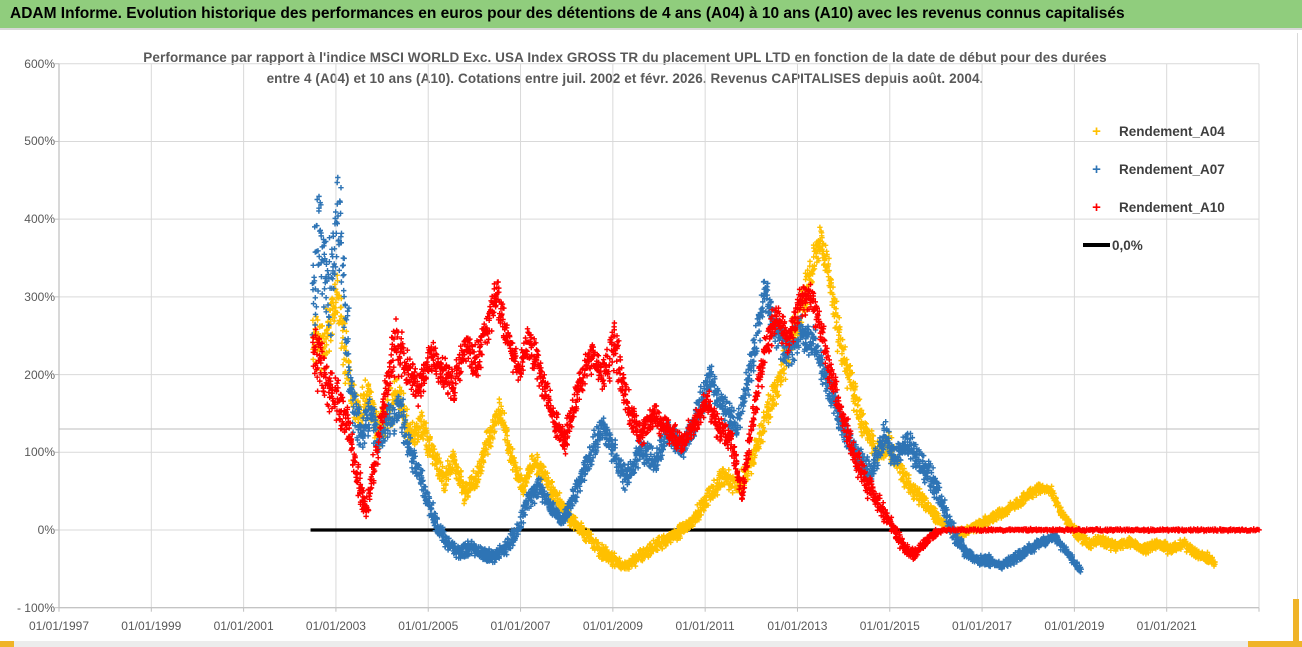 The image size is (1302, 647). What do you see at coordinates (35, 607) in the screenshot?
I see `y-tick-label: - 100%` at bounding box center [35, 607].